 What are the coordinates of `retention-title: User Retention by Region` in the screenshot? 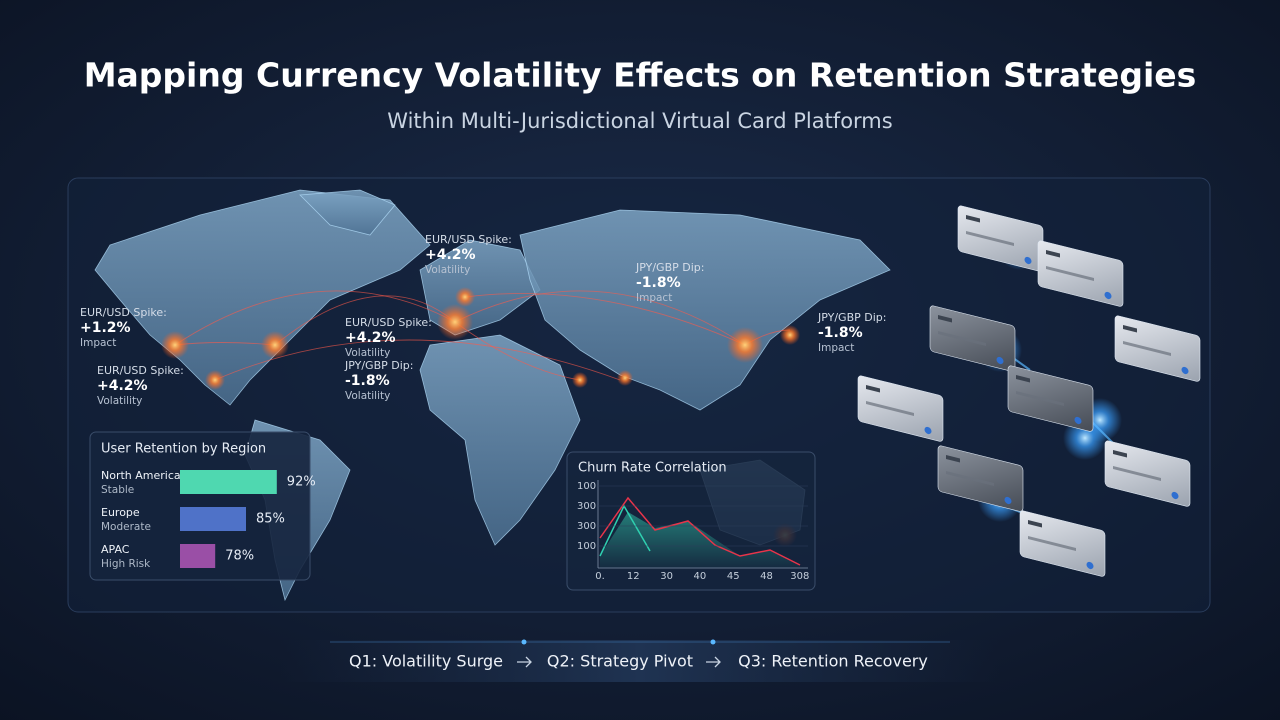 It's located at (183, 449).